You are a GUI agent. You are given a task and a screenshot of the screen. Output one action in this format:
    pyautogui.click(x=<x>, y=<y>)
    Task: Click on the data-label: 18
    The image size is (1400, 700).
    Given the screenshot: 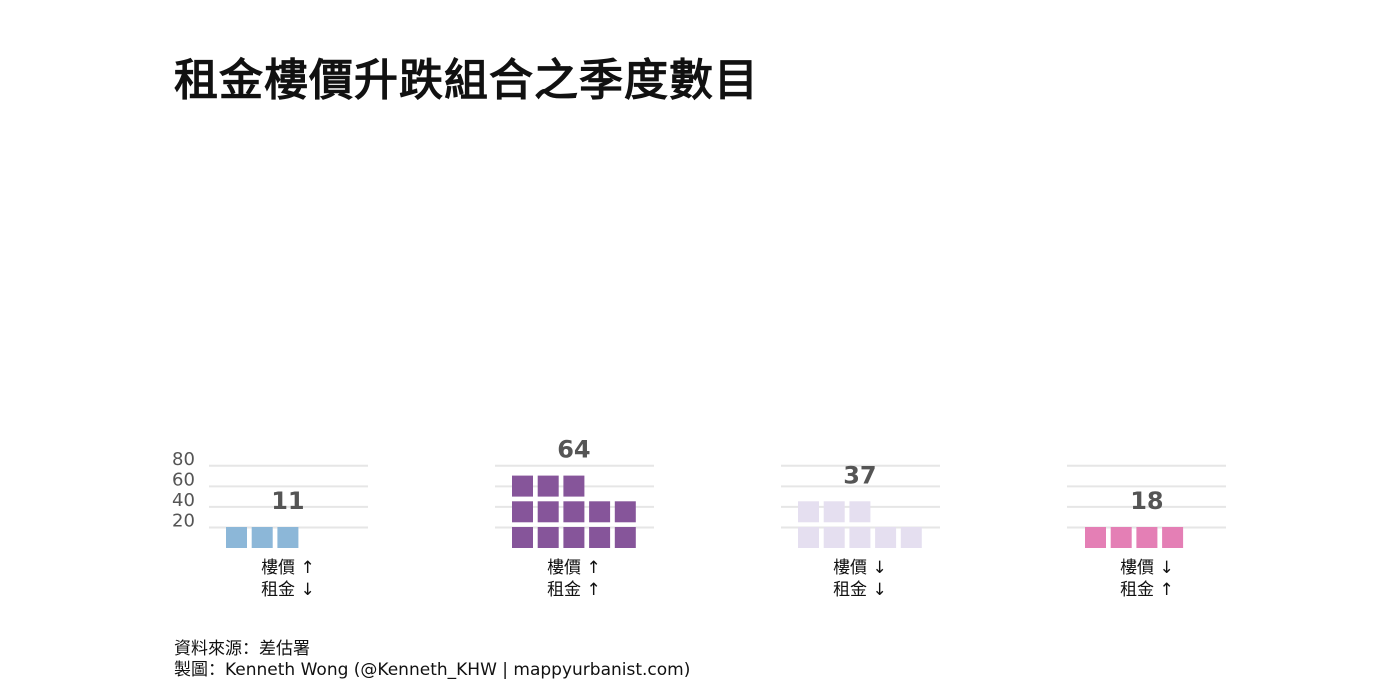 What is the action you would take?
    pyautogui.click(x=1146, y=501)
    